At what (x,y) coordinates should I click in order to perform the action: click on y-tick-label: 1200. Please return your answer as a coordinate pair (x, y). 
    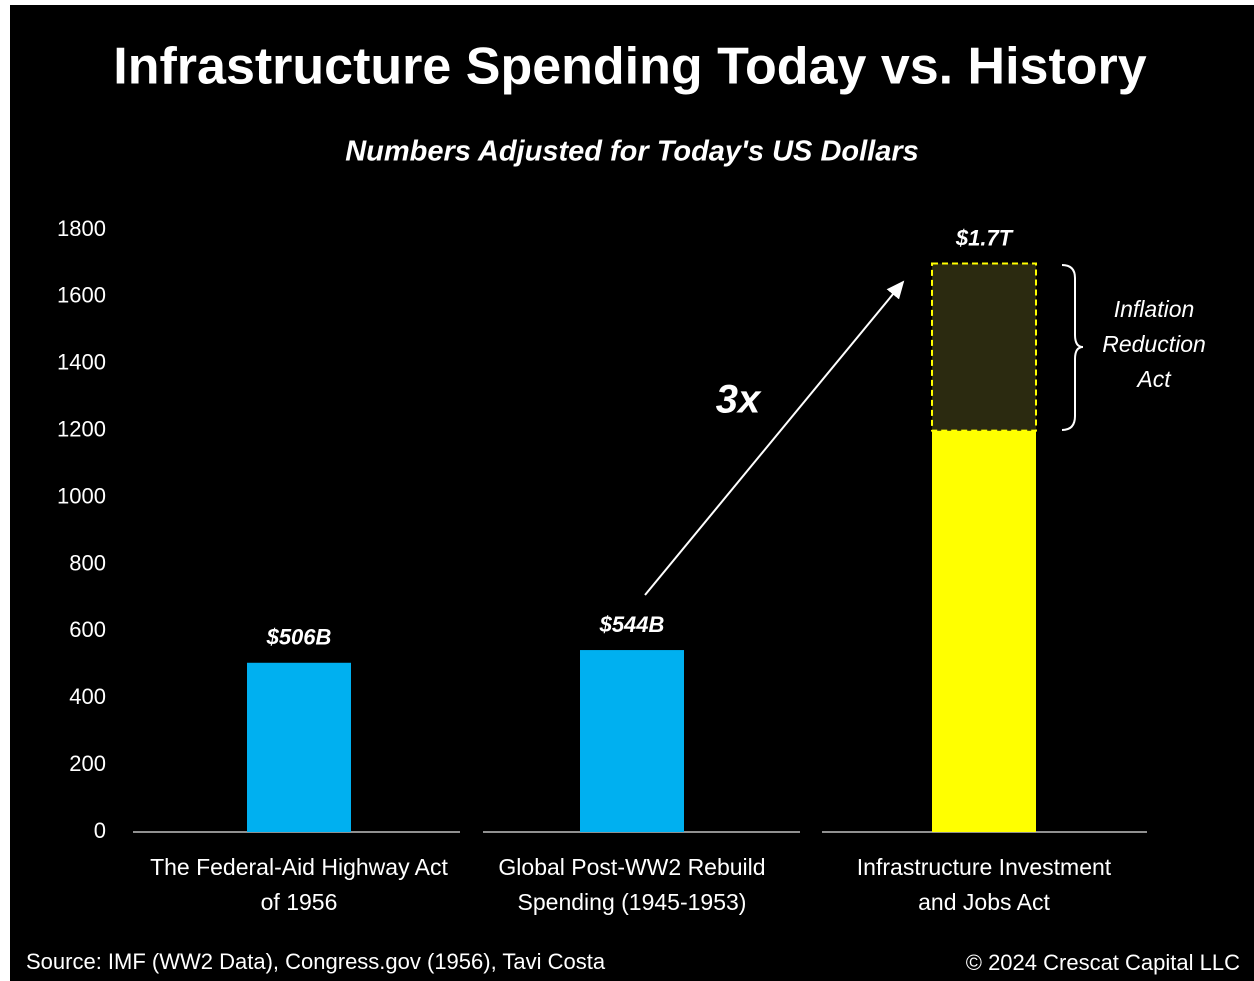
    Looking at the image, I should click on (81, 428).